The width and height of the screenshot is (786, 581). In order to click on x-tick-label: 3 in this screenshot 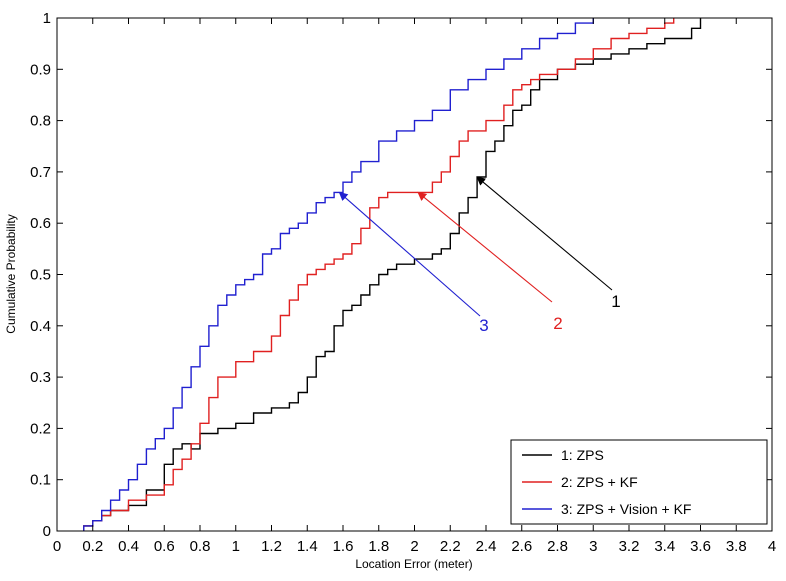, I will do `click(593, 546)`.